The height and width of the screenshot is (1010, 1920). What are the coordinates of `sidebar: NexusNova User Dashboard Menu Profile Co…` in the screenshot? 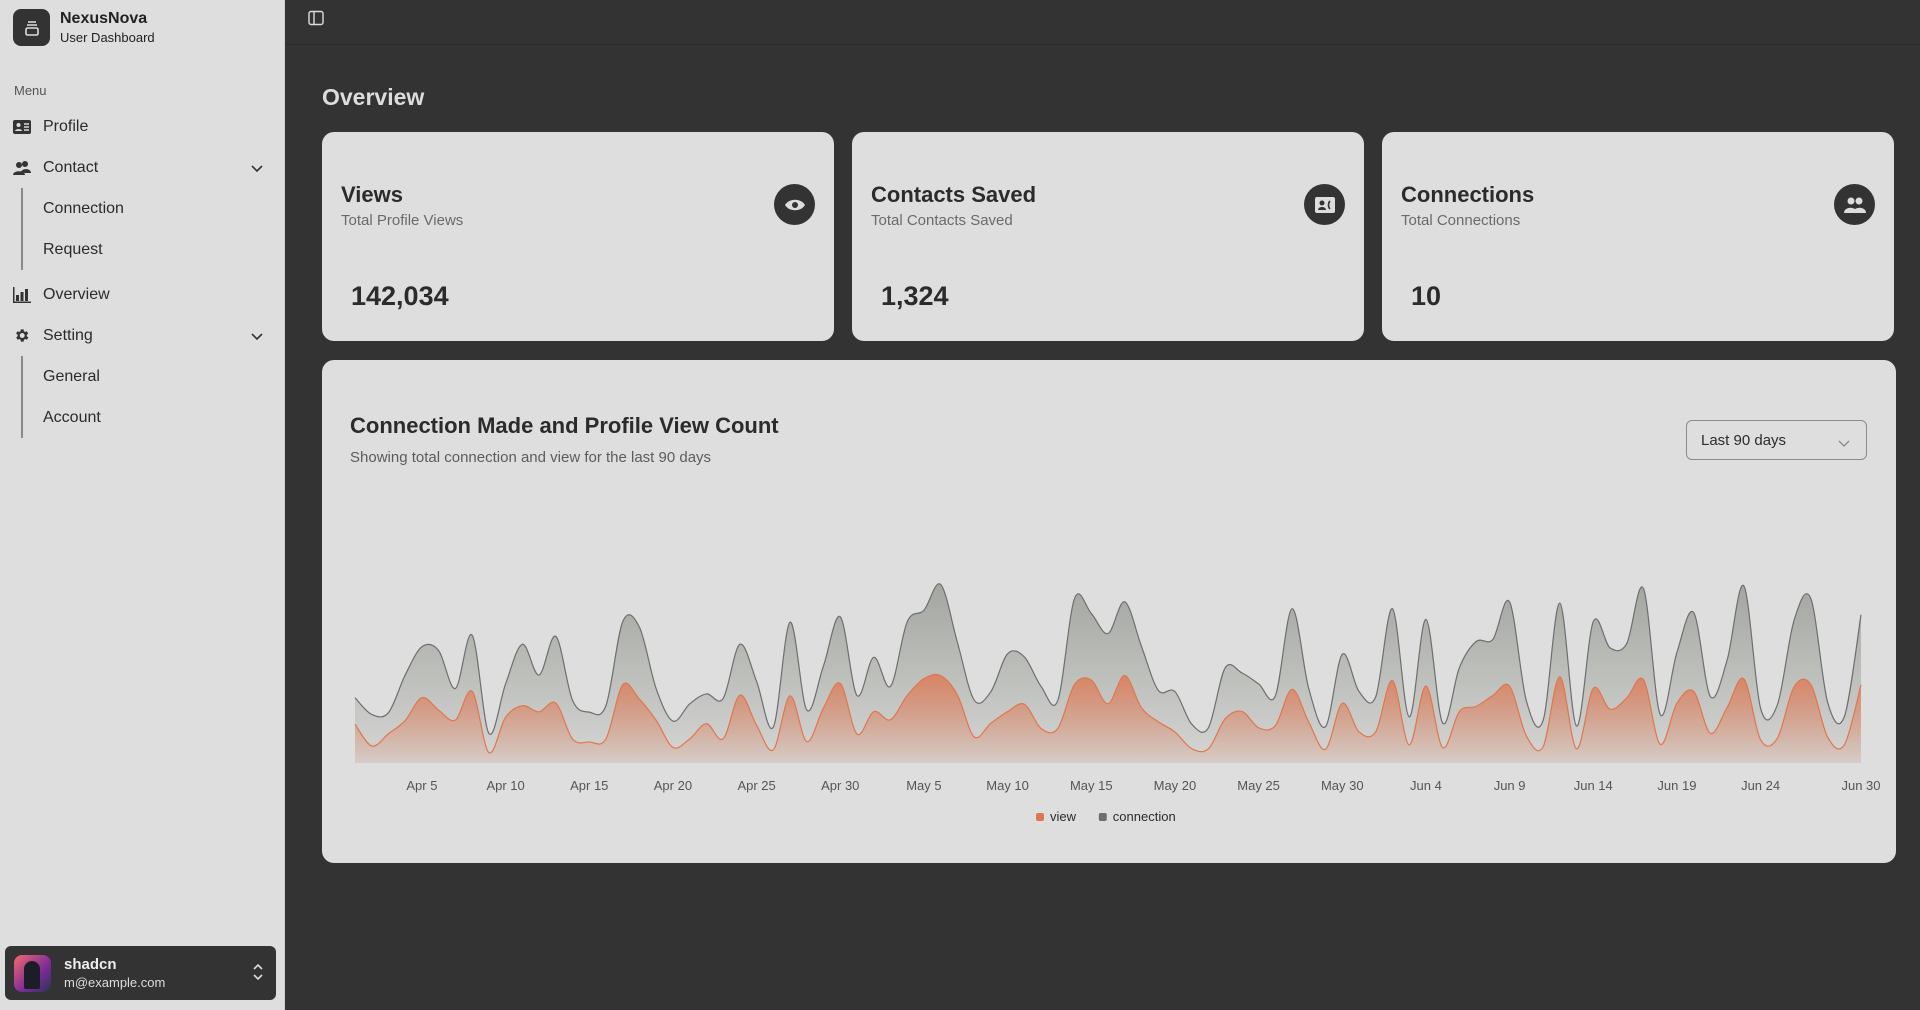 It's located at (142, 505).